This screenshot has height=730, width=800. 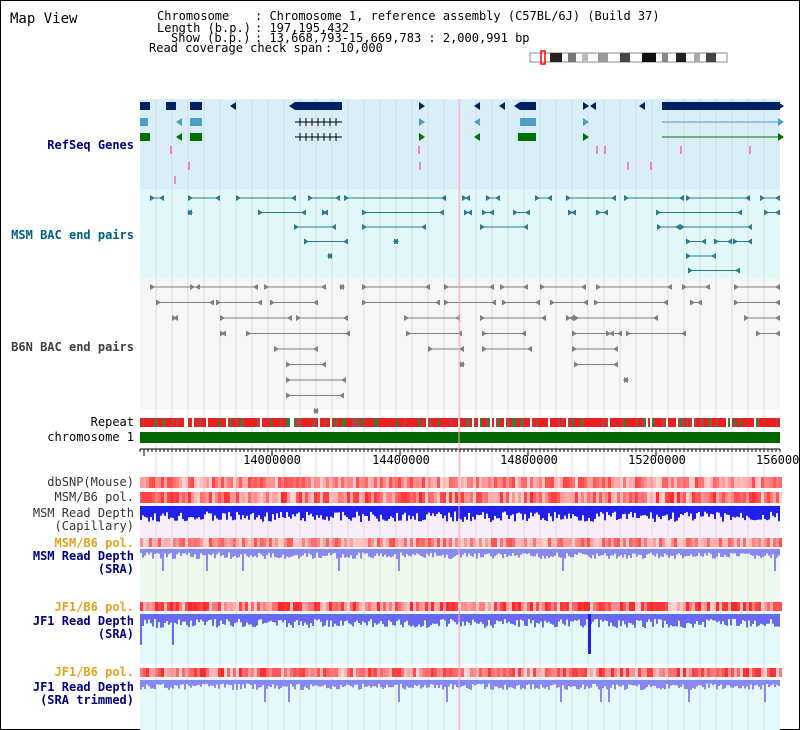 What do you see at coordinates (465, 234) in the screenshot?
I see `msm-bac-track` at bounding box center [465, 234].